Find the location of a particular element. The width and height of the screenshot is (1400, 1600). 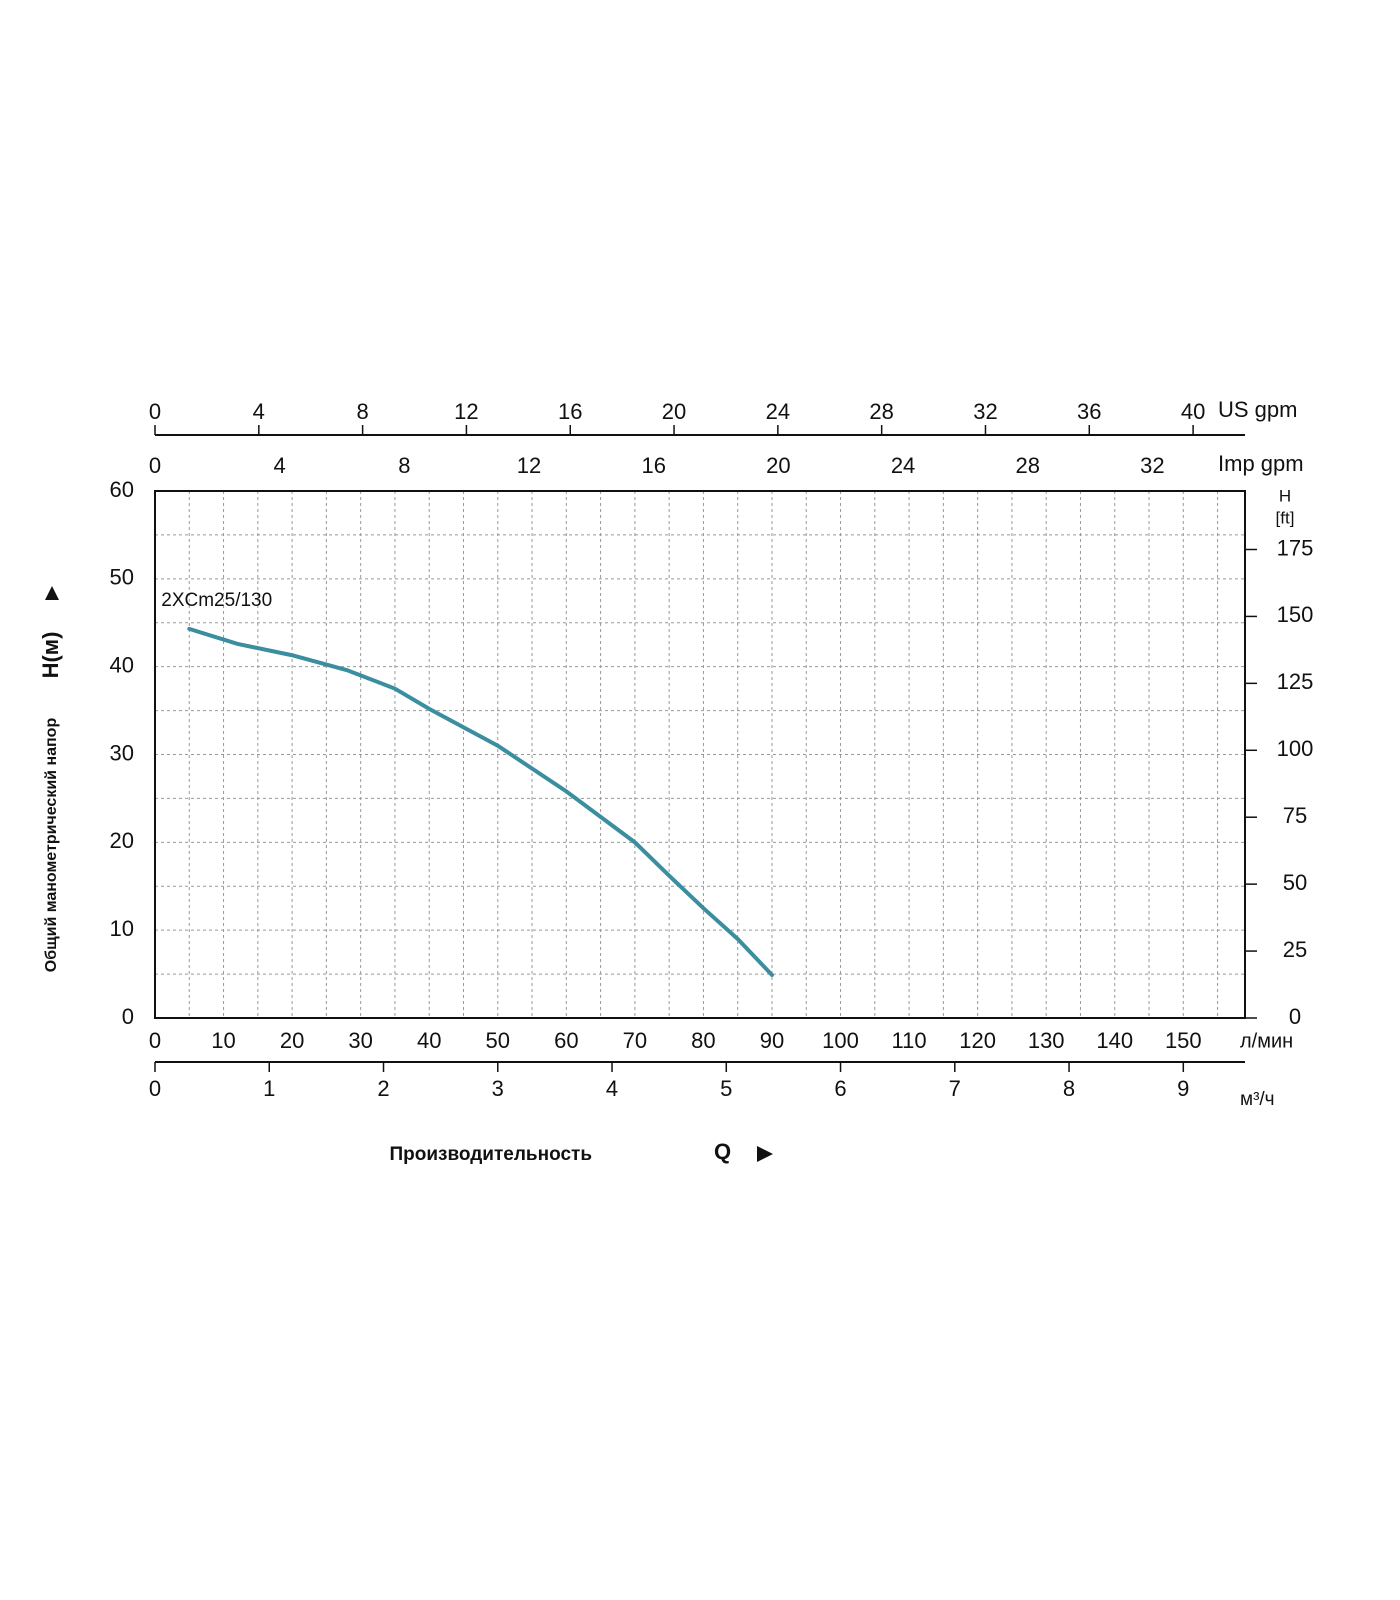

axis-tick-label: 3 is located at coordinates (498, 1088).